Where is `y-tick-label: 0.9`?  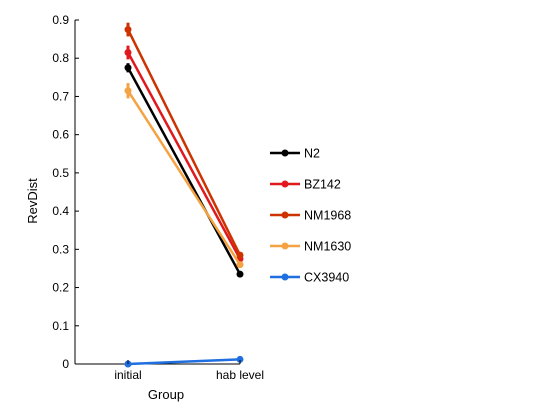
y-tick-label: 0.9 is located at coordinates (60, 20).